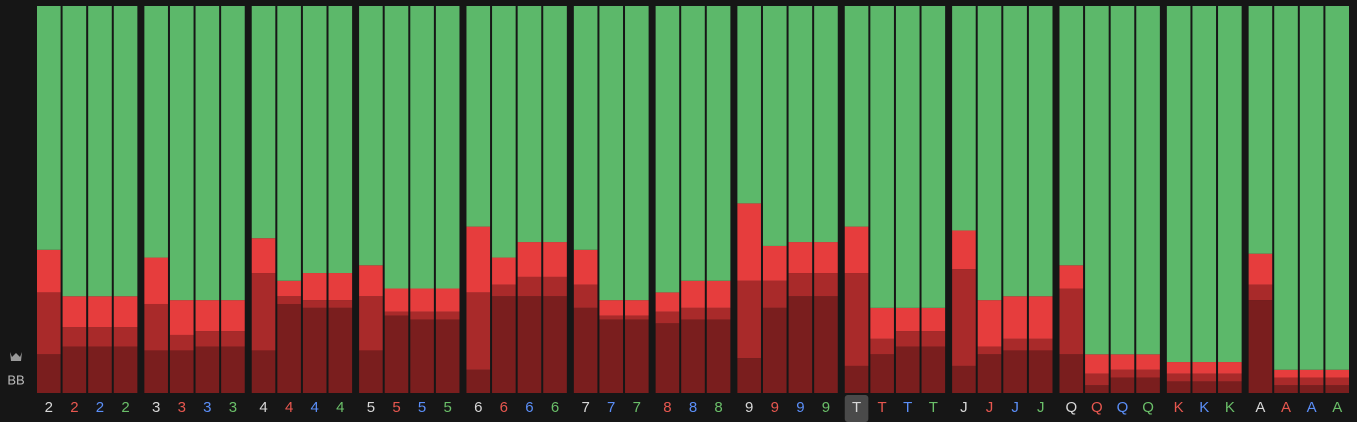 The width and height of the screenshot is (1357, 422). What do you see at coordinates (1337, 407) in the screenshot?
I see `x-tick-label: A` at bounding box center [1337, 407].